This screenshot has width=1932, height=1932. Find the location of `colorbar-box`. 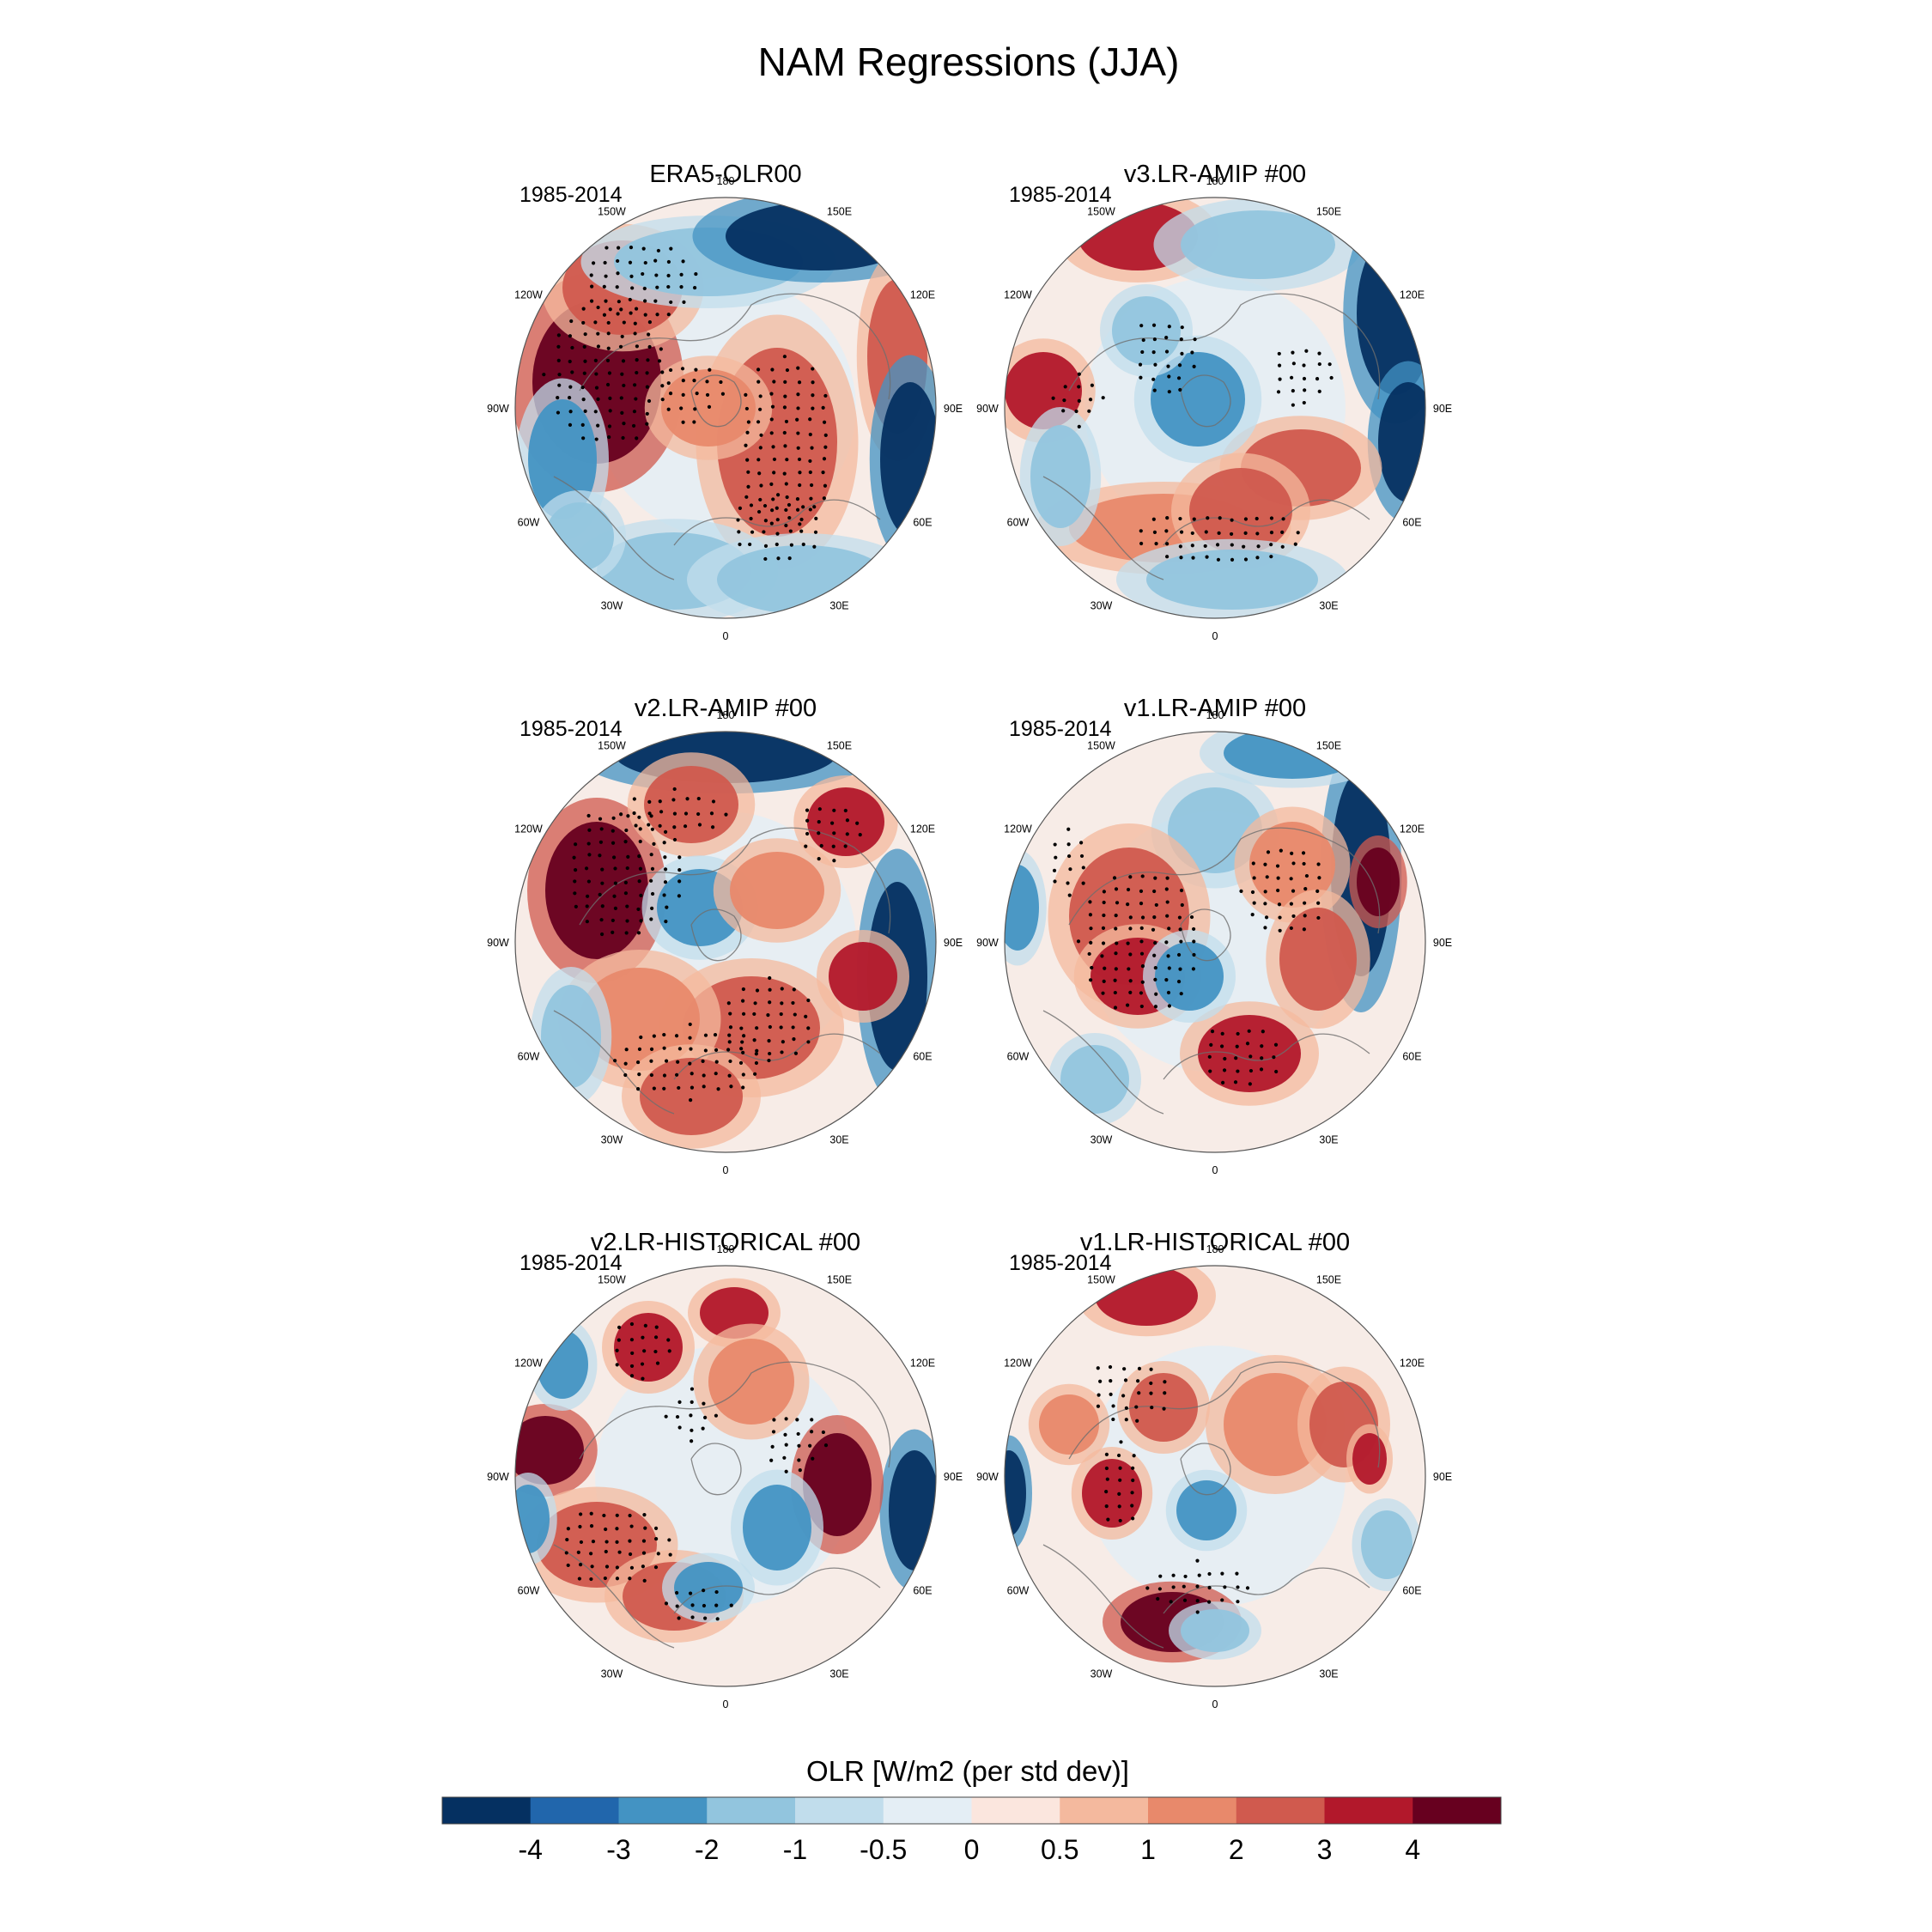

colorbar-box is located at coordinates (928, 1811).